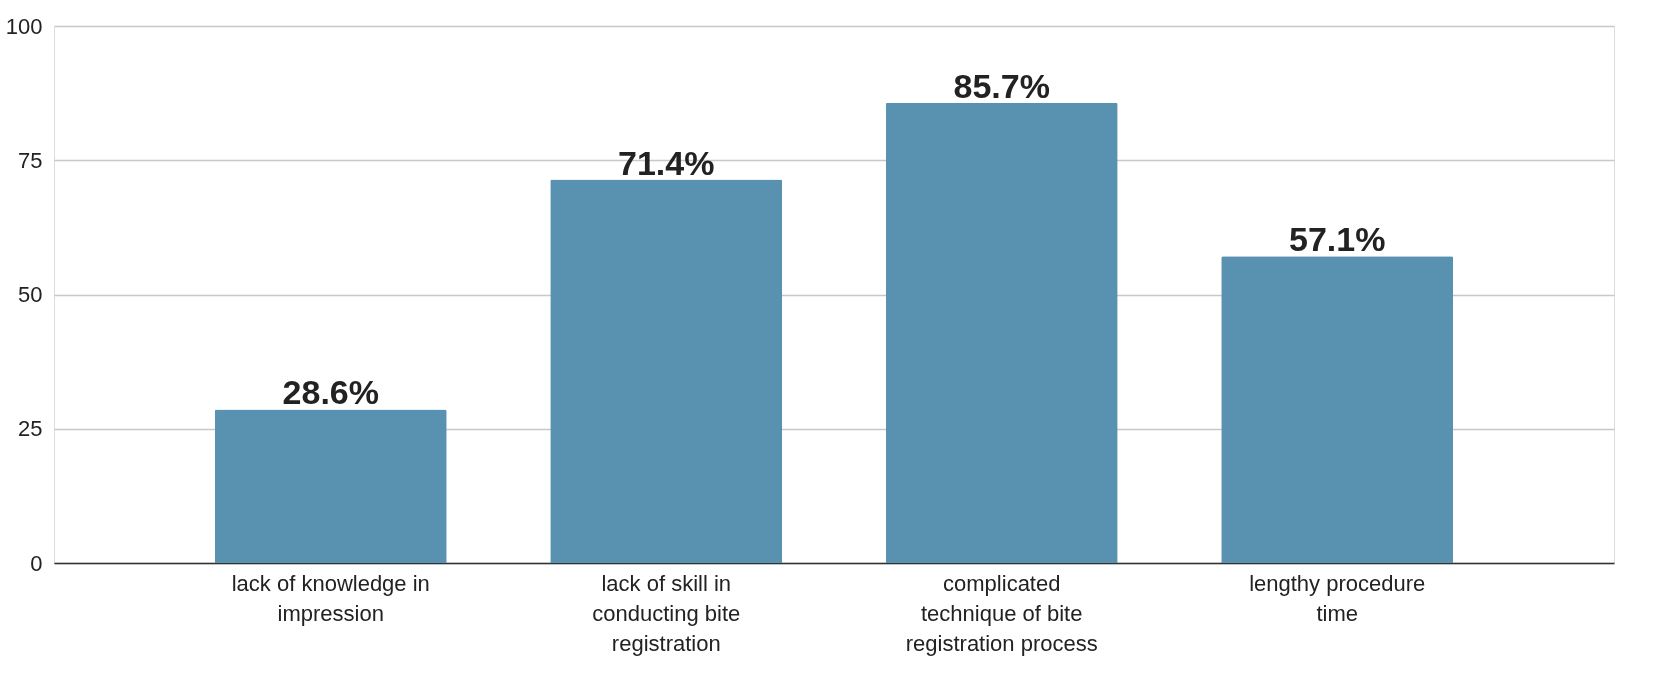  Describe the element at coordinates (1337, 598) in the screenshot. I see `x-tick-label: lengthy procedure time` at that location.